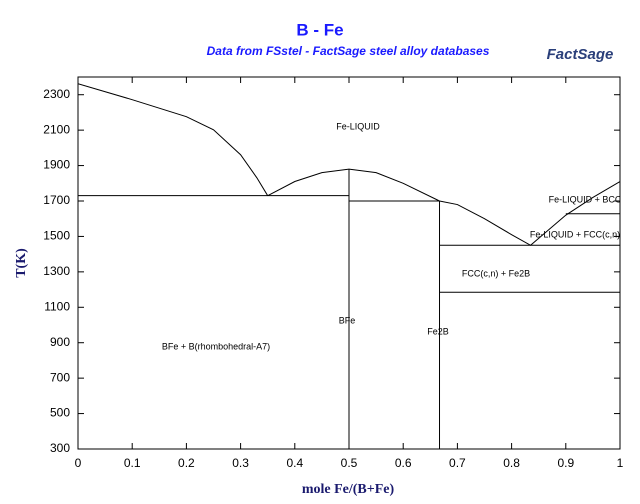 This screenshot has width=640, height=504. I want to click on x-tick-label: 0.8, so click(511, 463).